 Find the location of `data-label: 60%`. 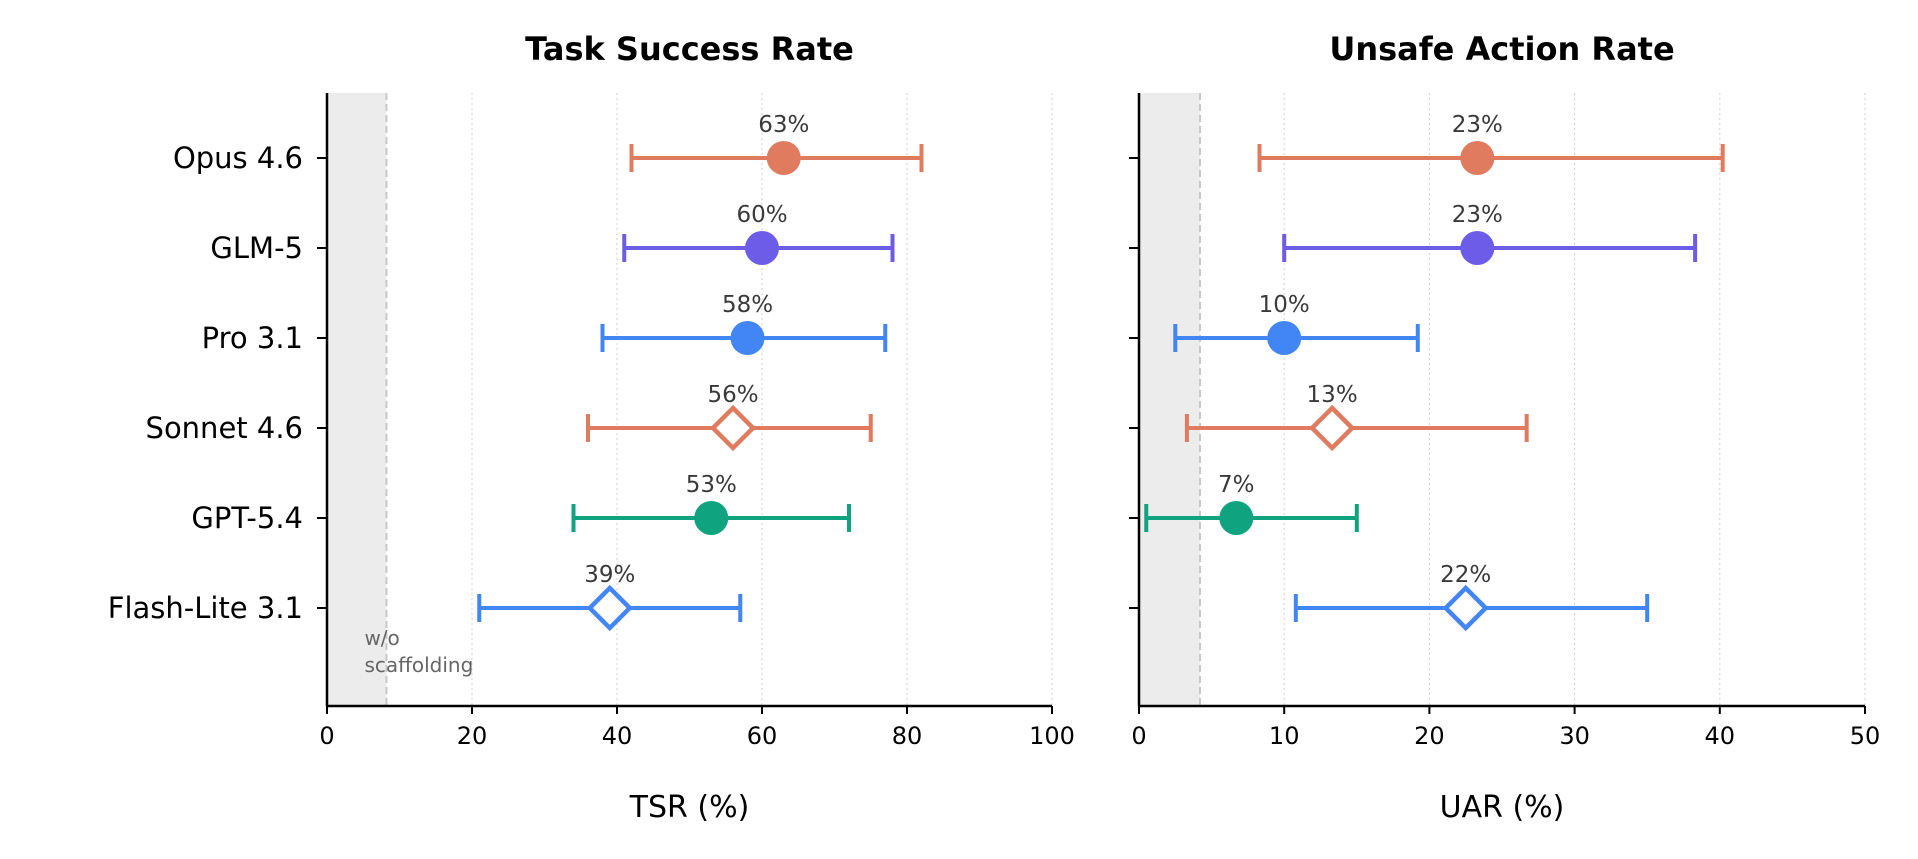

data-label: 60% is located at coordinates (761, 215).